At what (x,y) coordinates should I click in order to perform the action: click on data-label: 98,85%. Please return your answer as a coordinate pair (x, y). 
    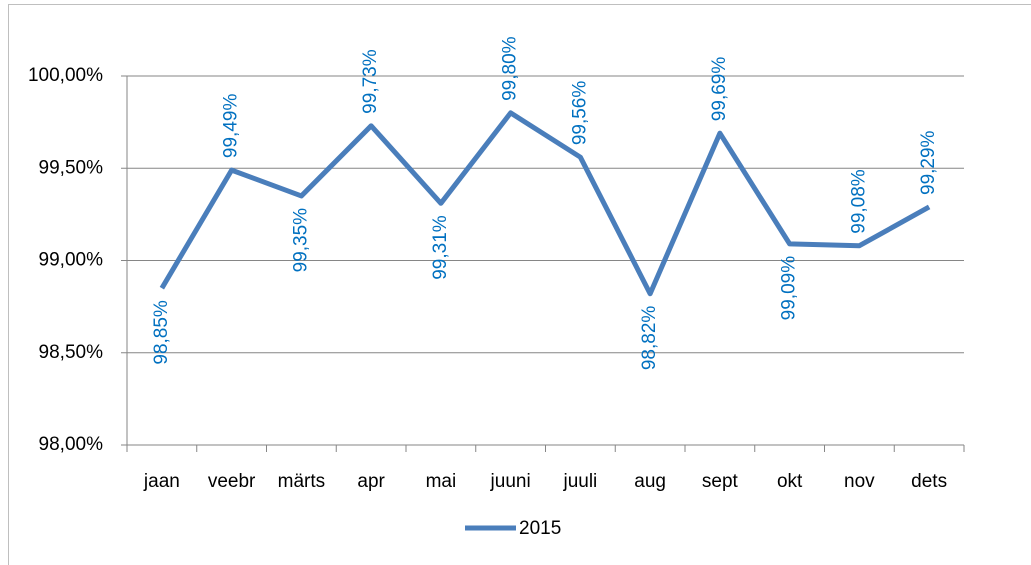
    Looking at the image, I should click on (161, 332).